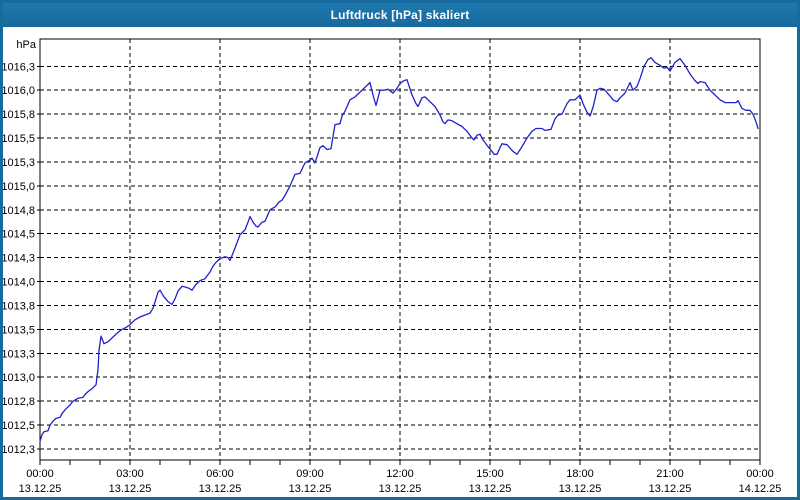 The height and width of the screenshot is (500, 800). Describe the element at coordinates (19, 378) in the screenshot. I see `y-tick-label: 1013,0` at that location.